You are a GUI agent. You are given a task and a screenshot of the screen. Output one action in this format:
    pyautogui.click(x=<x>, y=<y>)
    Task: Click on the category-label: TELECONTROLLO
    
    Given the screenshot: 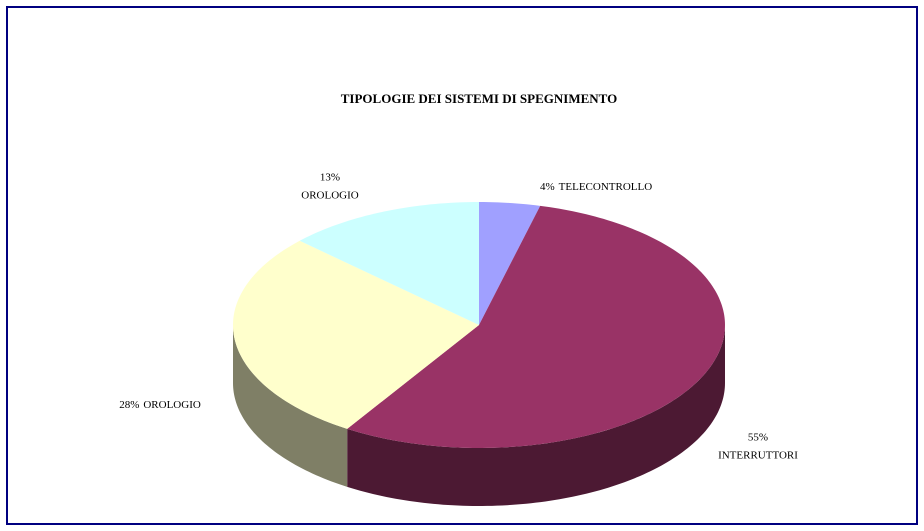 What is the action you would take?
    pyautogui.click(x=606, y=187)
    